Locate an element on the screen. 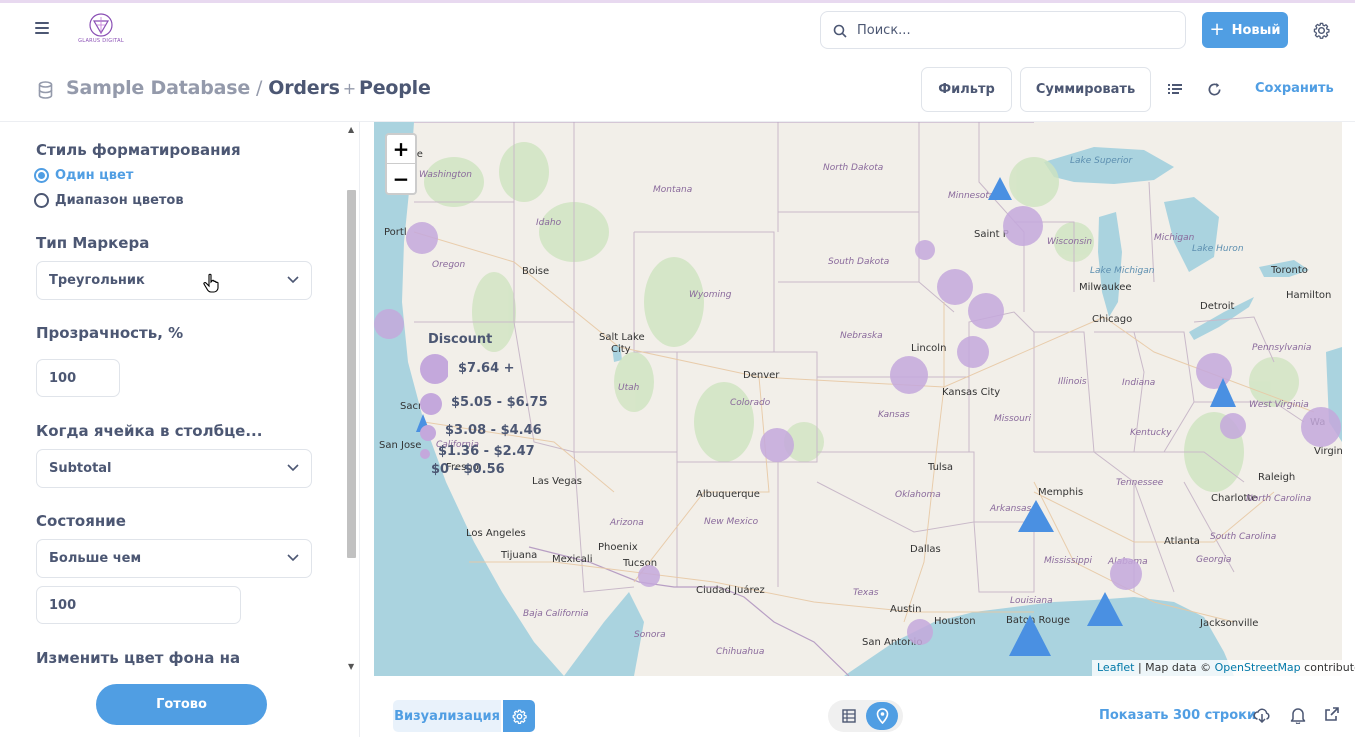 The width and height of the screenshot is (1355, 737). condition-select: Больше чем is located at coordinates (174, 558).